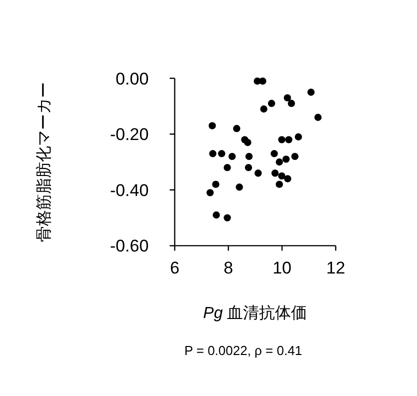 The image size is (417, 396). What do you see at coordinates (175, 268) in the screenshot?
I see `x-tick-label: 6` at bounding box center [175, 268].